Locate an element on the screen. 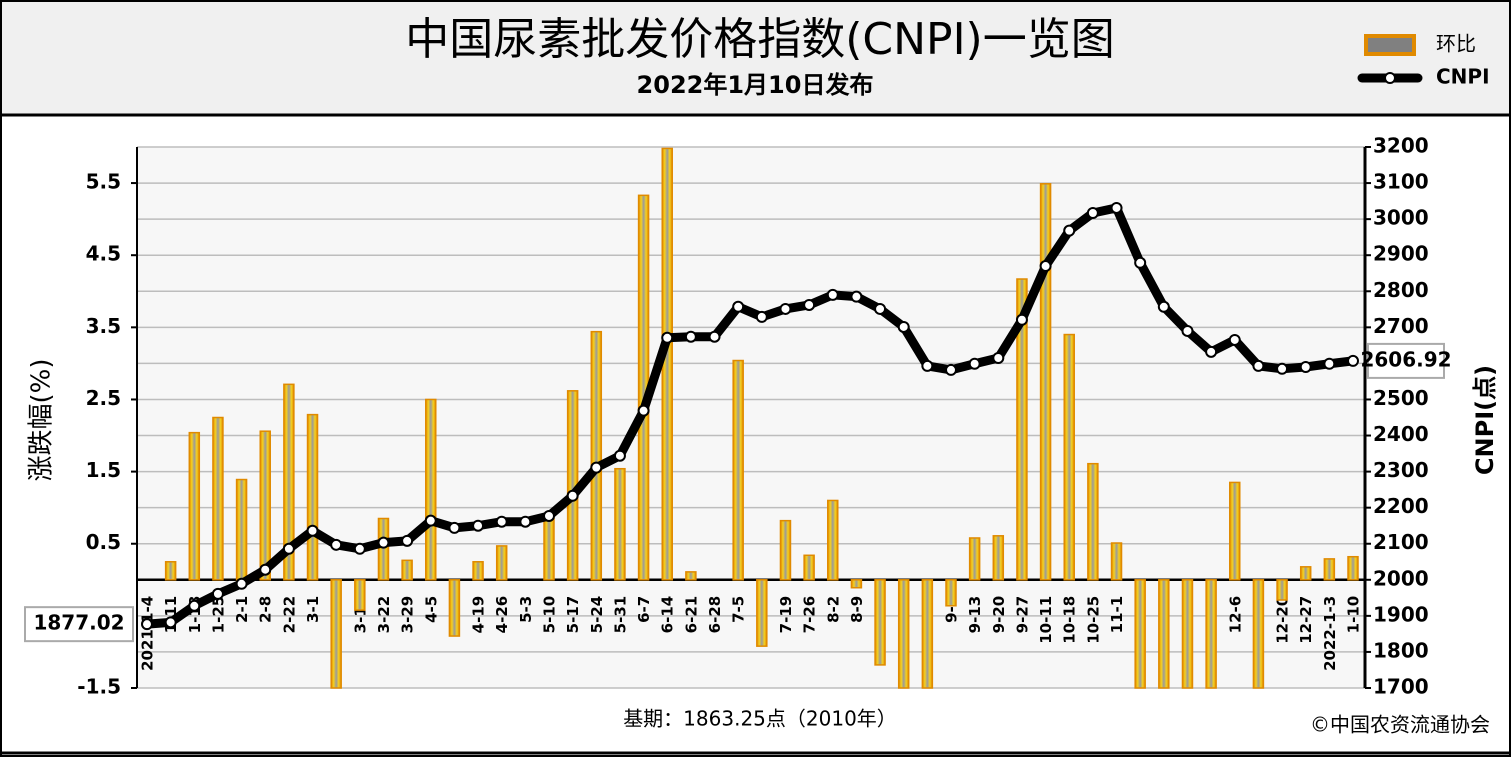  y-tick-label: 0.5 is located at coordinates (103, 542).